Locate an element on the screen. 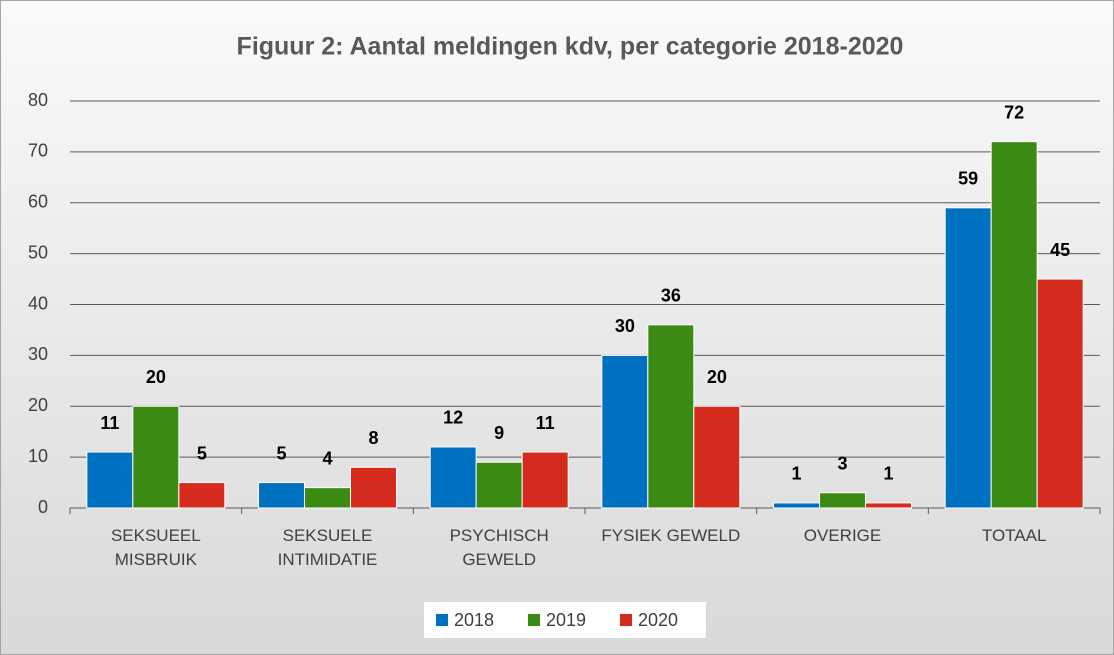  y-tick-label: 0 is located at coordinates (43, 507).